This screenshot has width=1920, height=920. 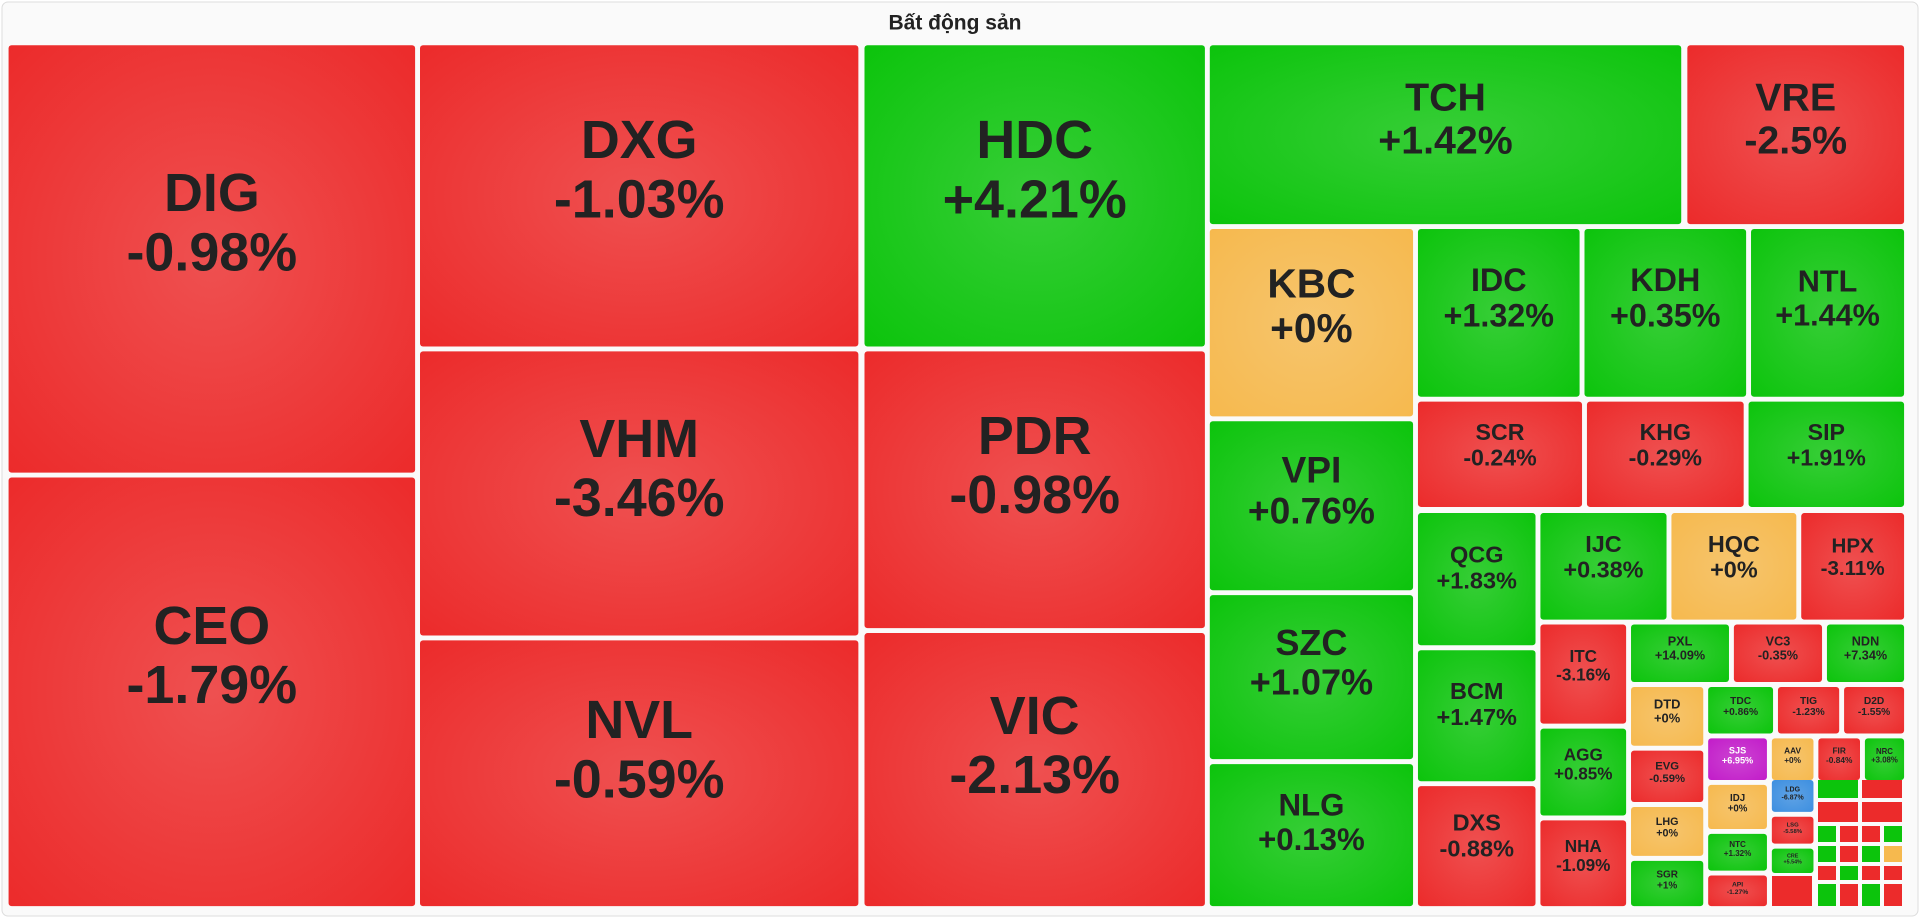 I want to click on chart-title: Bất động sản, so click(x=954, y=23).